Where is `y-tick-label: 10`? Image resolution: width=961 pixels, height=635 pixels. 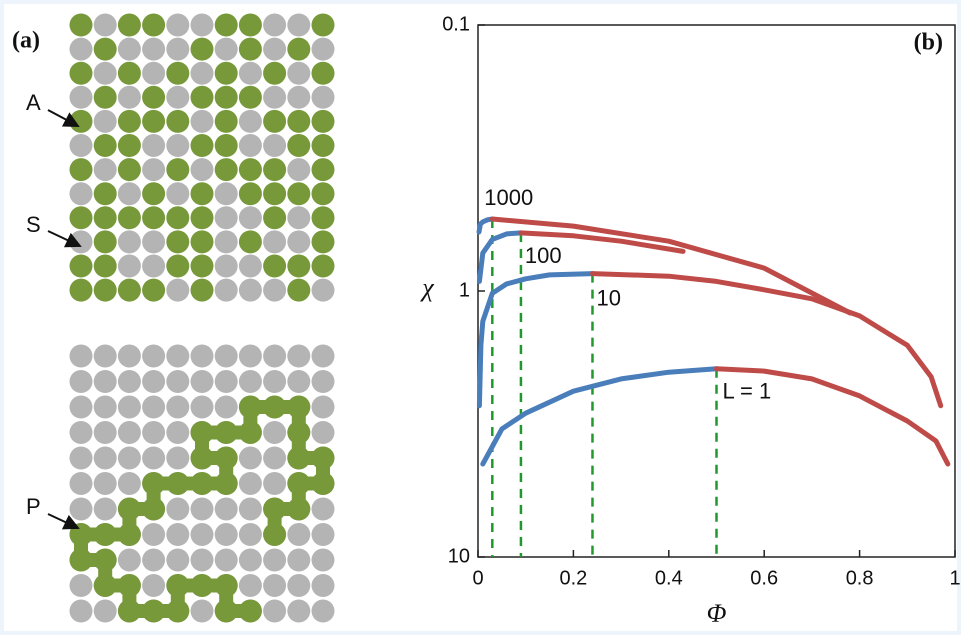 y-tick-label: 10 is located at coordinates (459, 556).